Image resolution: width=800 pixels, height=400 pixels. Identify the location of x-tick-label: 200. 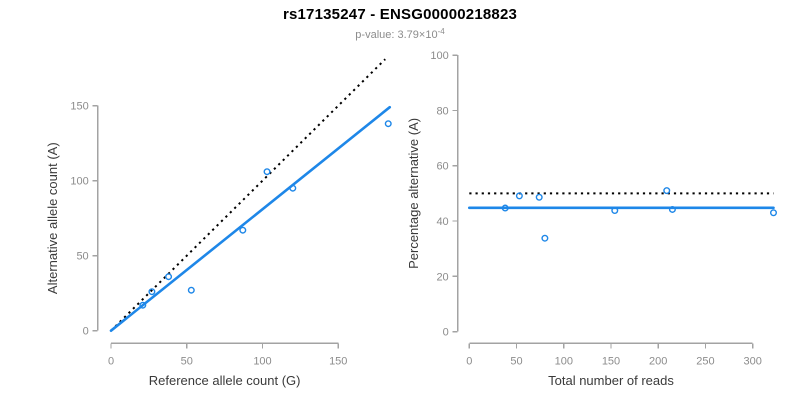
(658, 361).